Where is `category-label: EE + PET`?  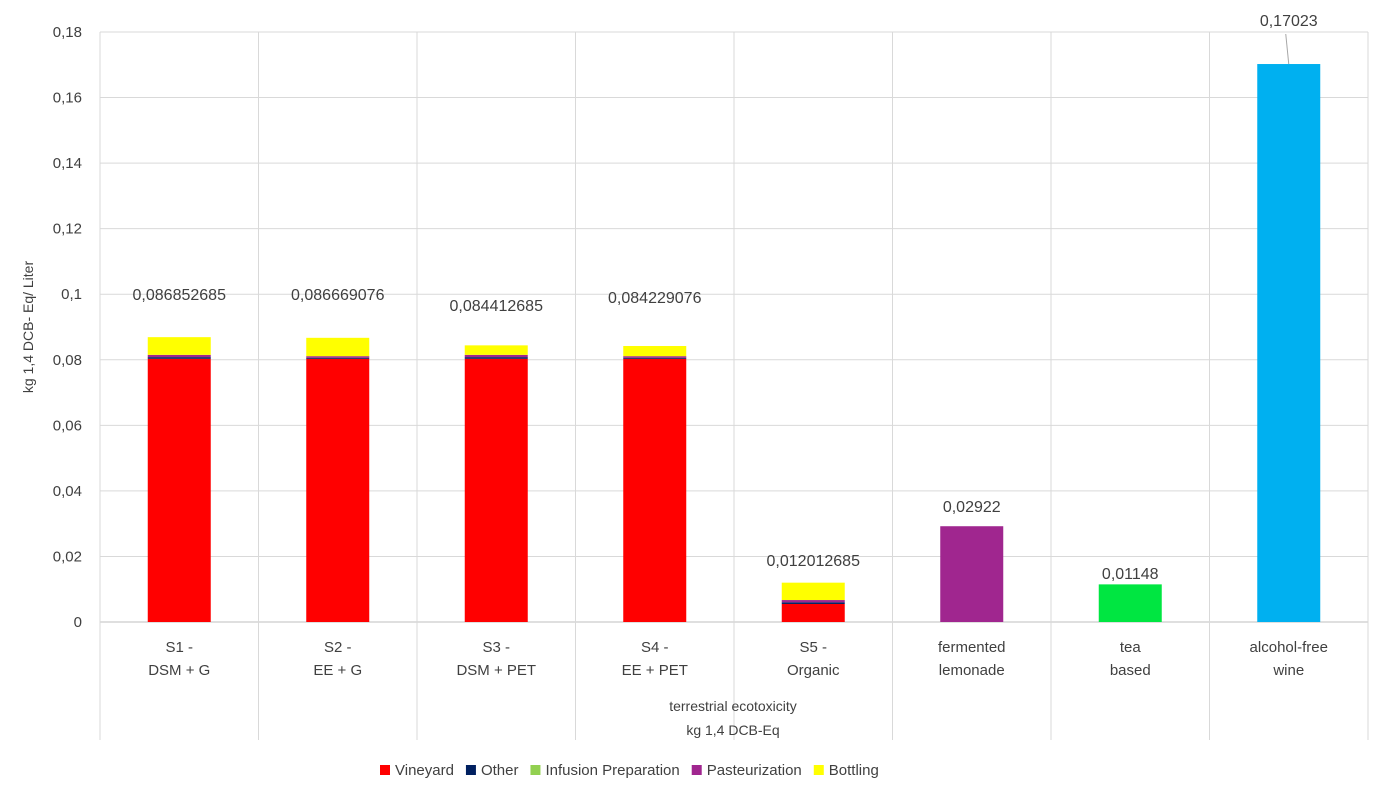
category-label: EE + PET is located at coordinates (655, 670).